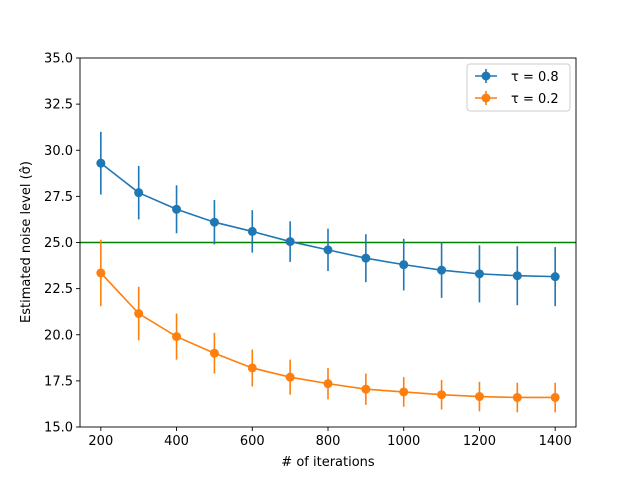 This screenshot has height=480, width=640. What do you see at coordinates (535, 77) in the screenshot?
I see `legend-label: τ = 0.8` at bounding box center [535, 77].